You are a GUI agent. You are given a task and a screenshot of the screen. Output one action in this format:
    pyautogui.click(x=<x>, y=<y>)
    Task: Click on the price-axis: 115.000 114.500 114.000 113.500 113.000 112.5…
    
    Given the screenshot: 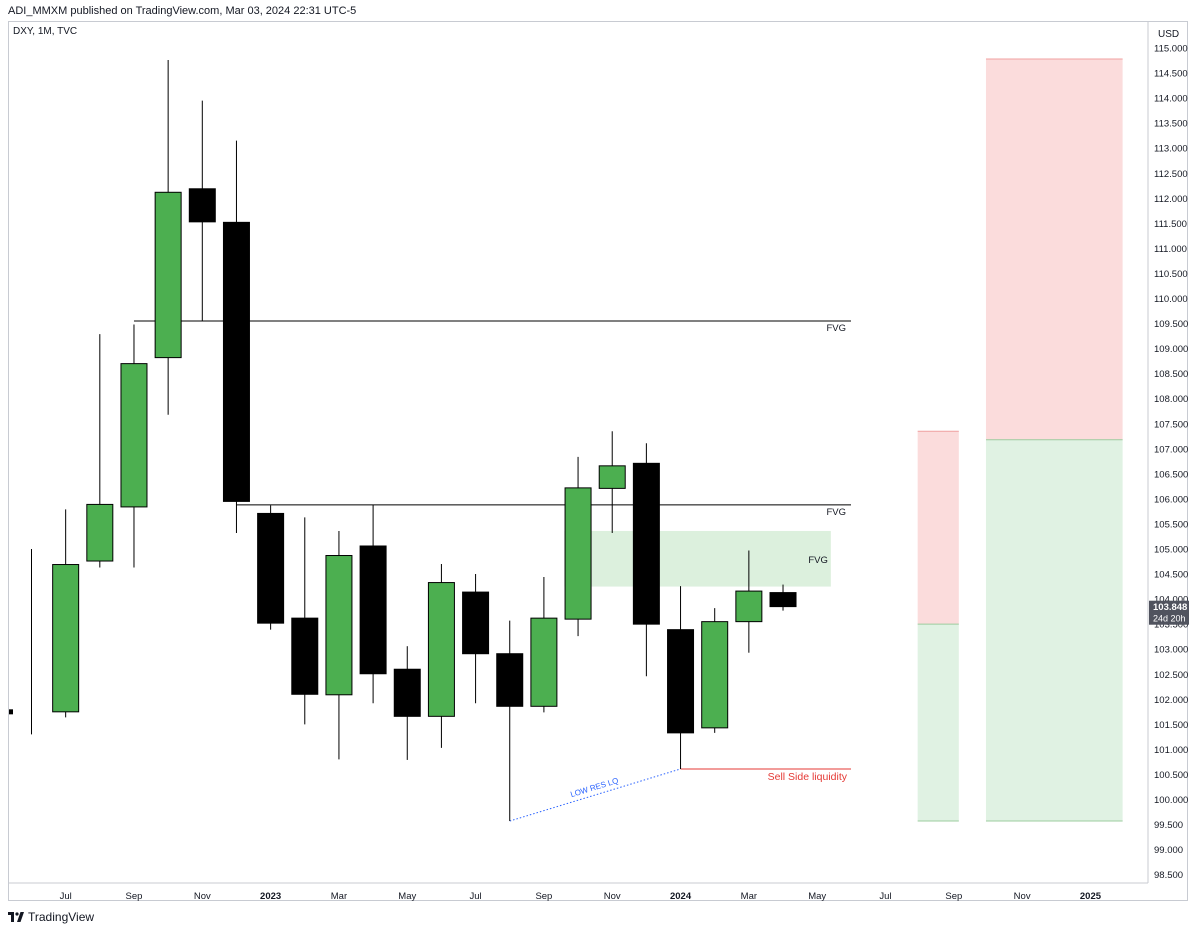 What is the action you would take?
    pyautogui.click(x=1168, y=452)
    